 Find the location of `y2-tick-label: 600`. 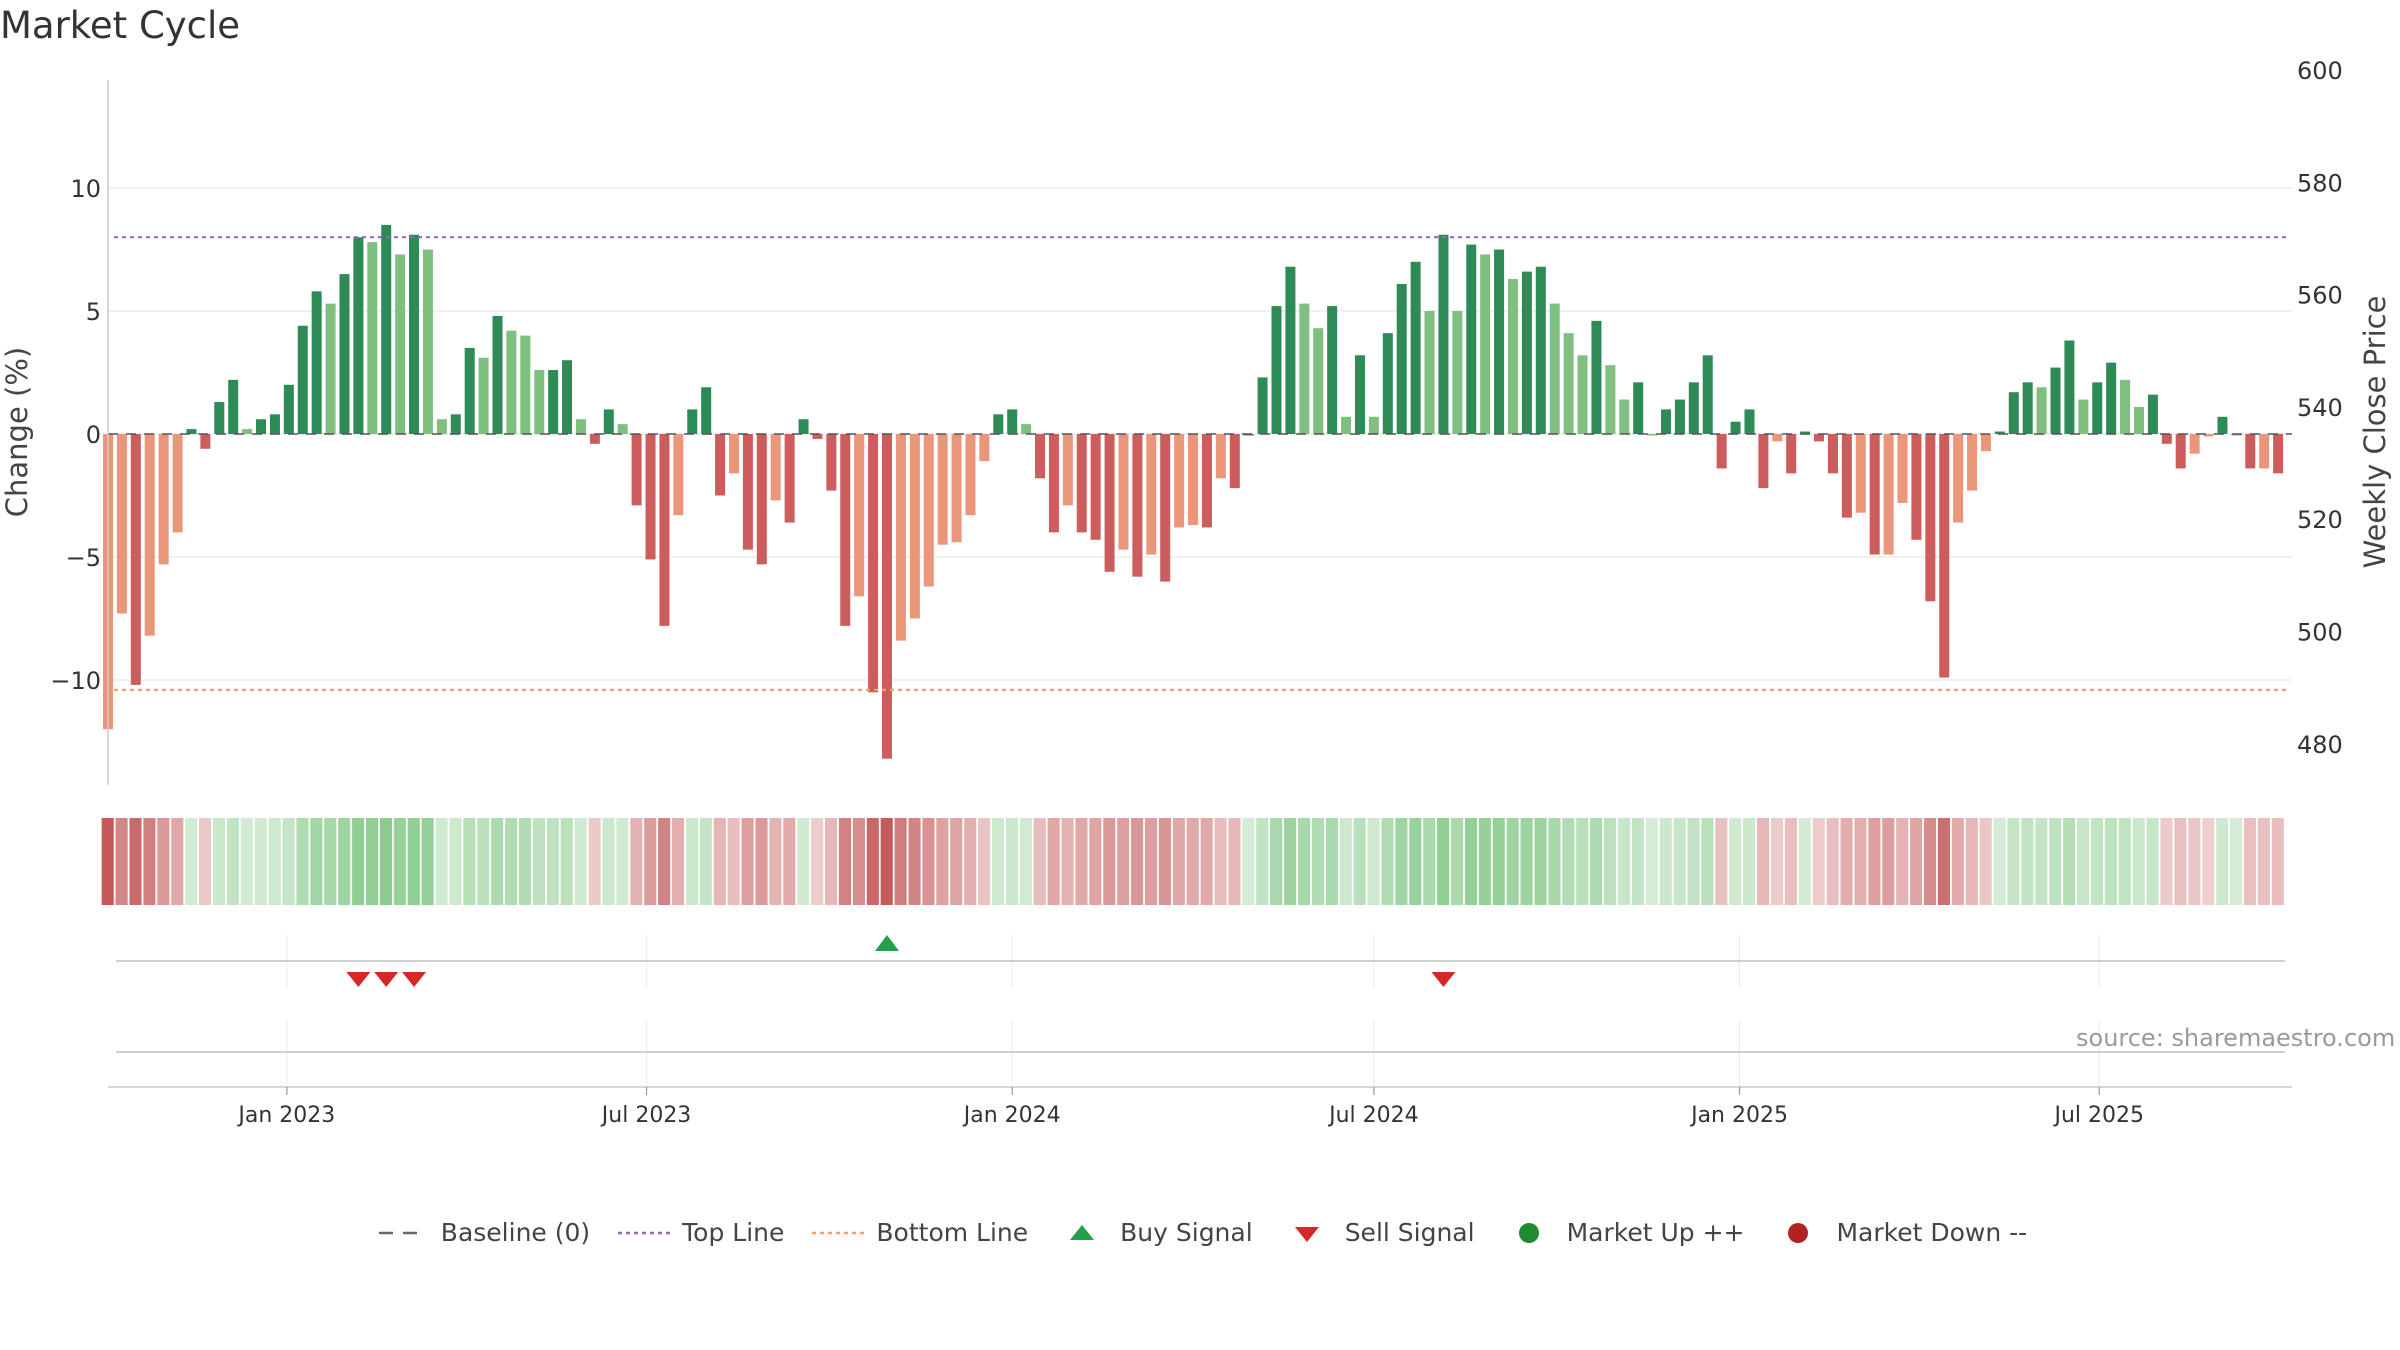

y2-tick-label: 600 is located at coordinates (2320, 71).